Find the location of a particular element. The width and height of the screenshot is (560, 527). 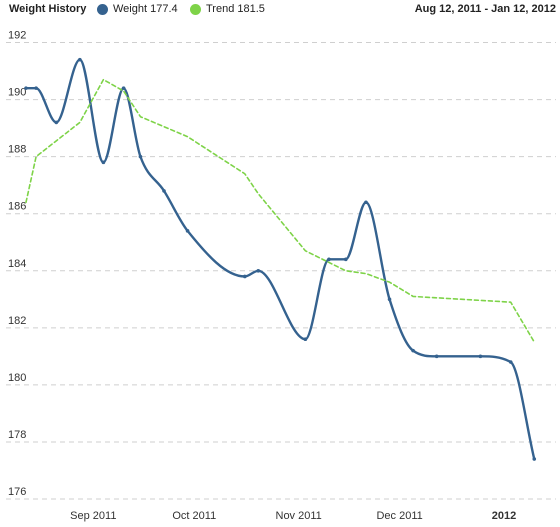

y-tick-label-192: 192 is located at coordinates (17, 36).